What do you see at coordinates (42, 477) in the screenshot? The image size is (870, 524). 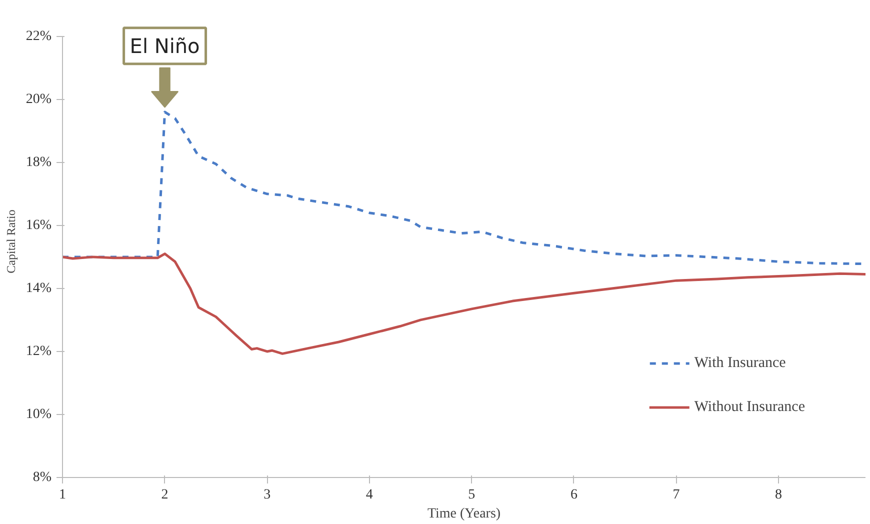 I see `y-tick-label: 8%` at bounding box center [42, 477].